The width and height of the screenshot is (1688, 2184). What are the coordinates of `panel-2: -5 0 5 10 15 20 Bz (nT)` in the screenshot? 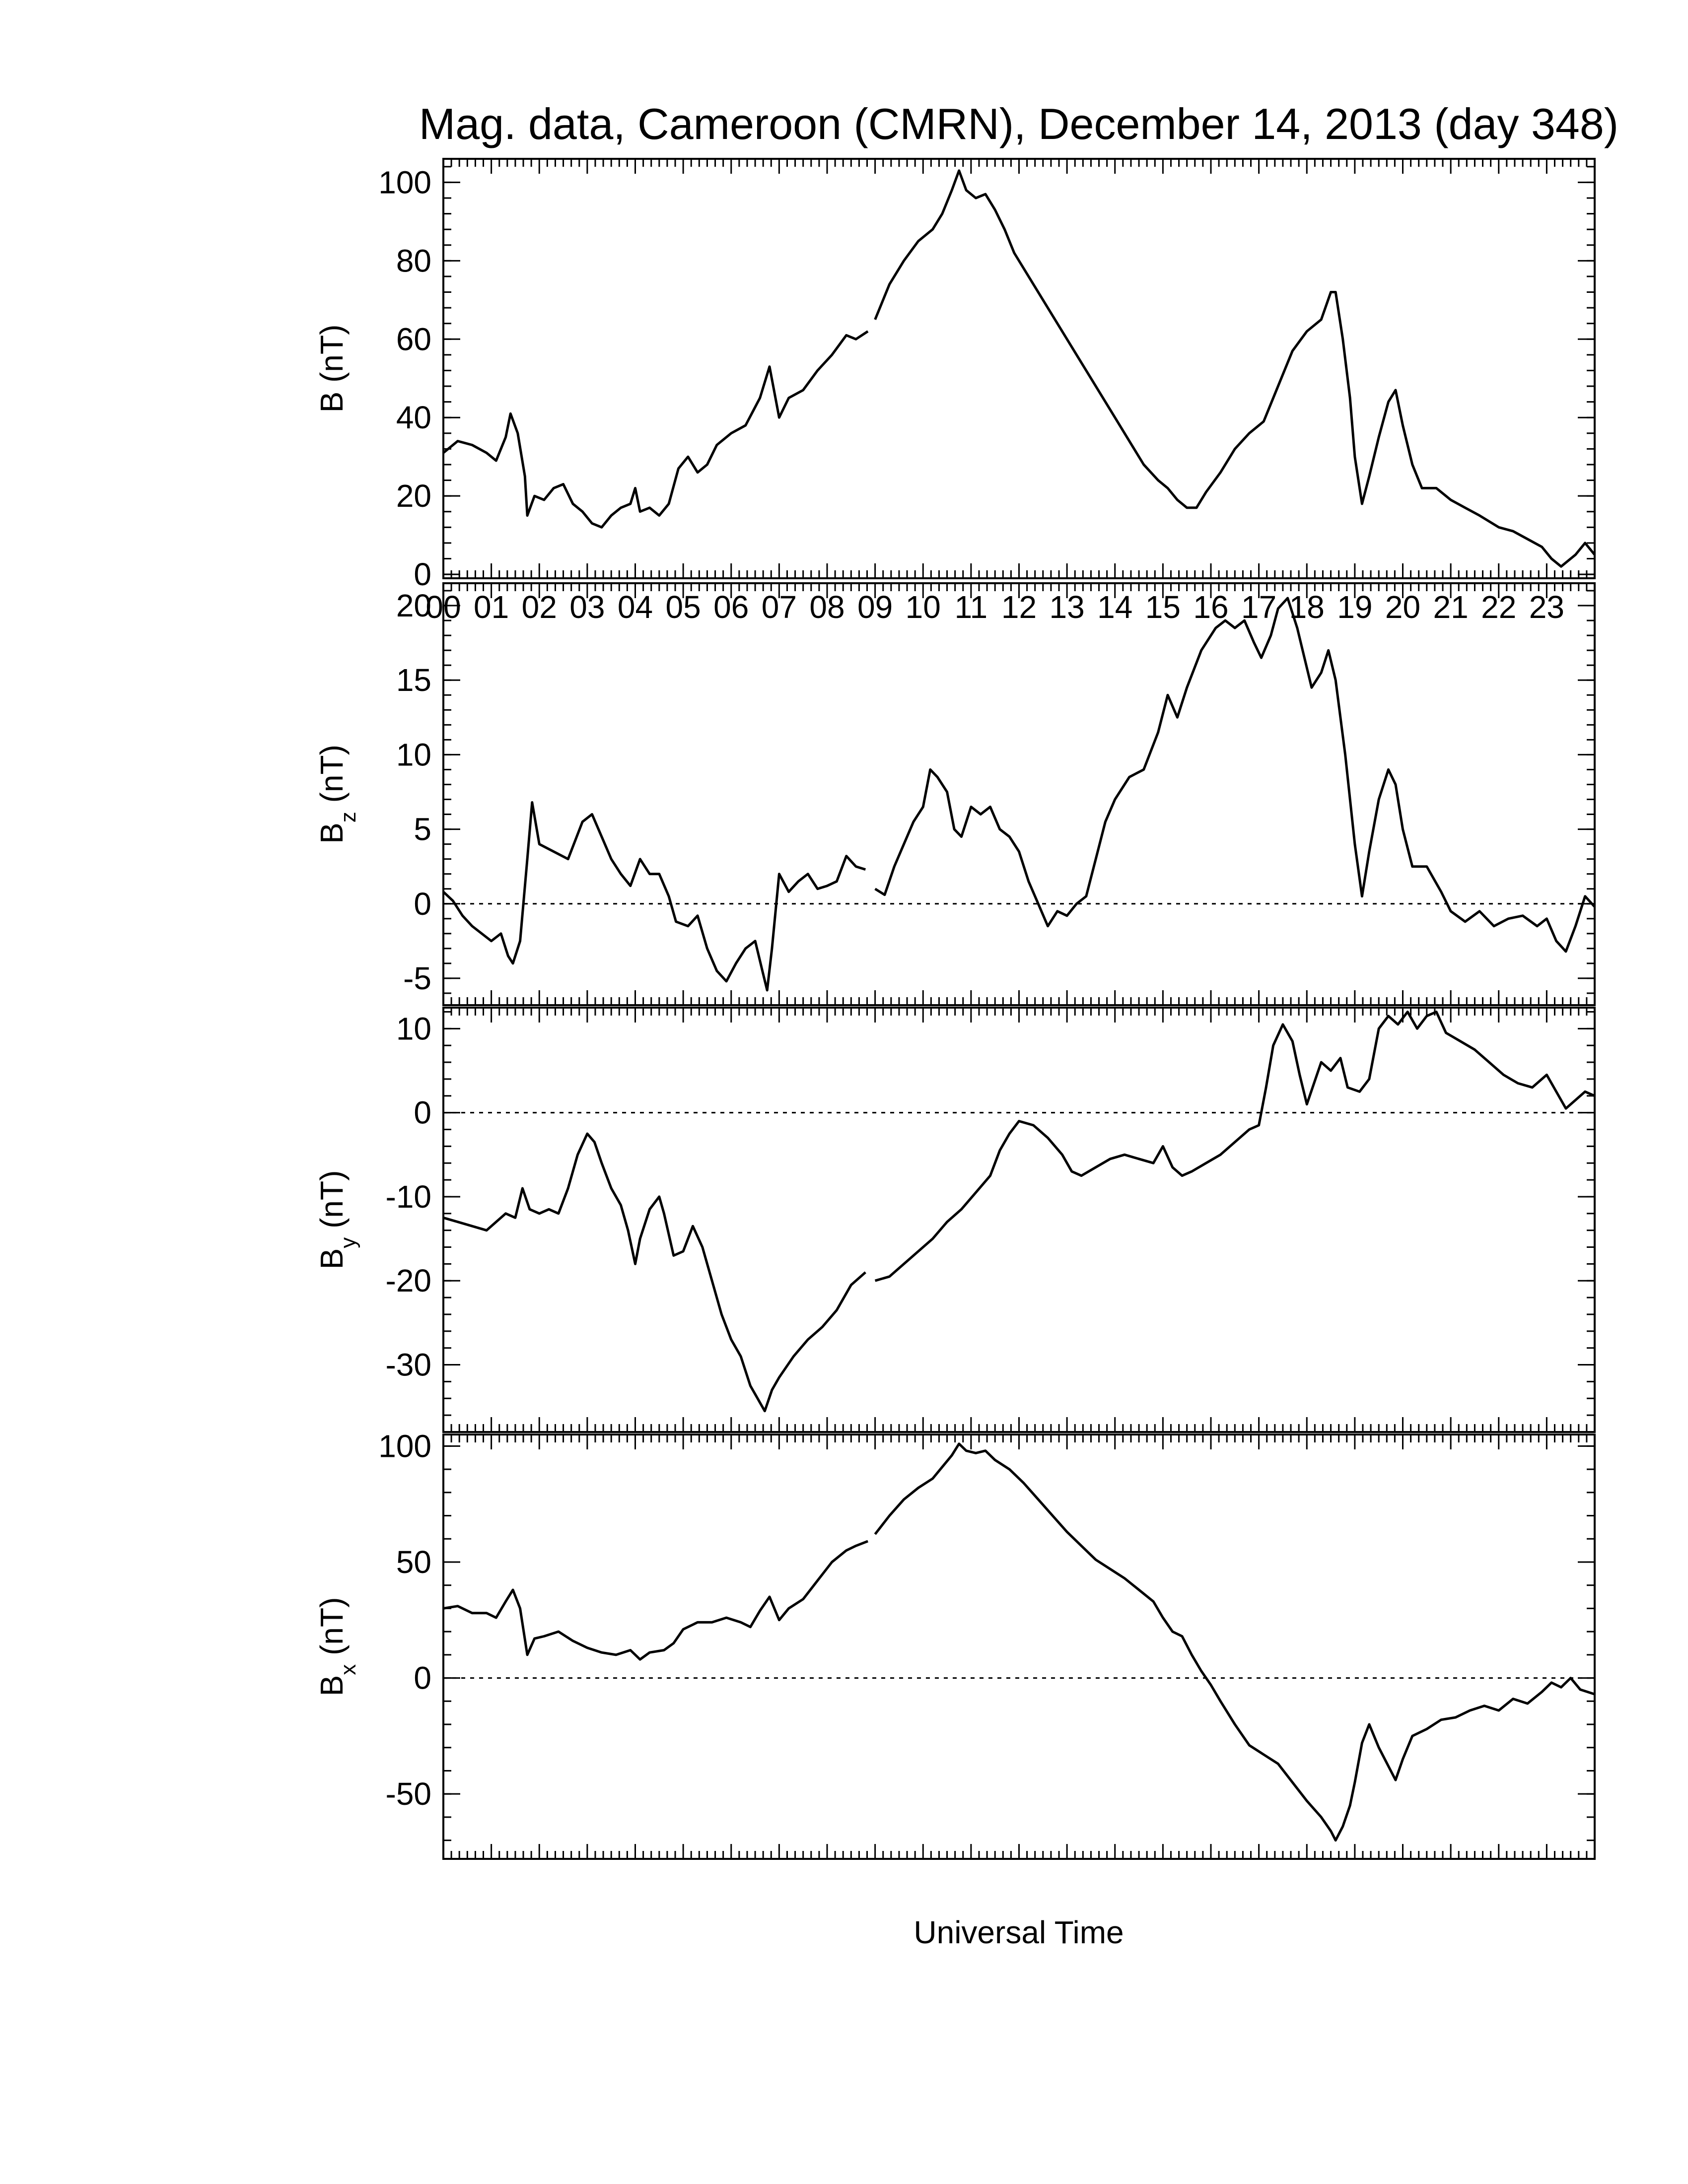 It's located at (955, 794).